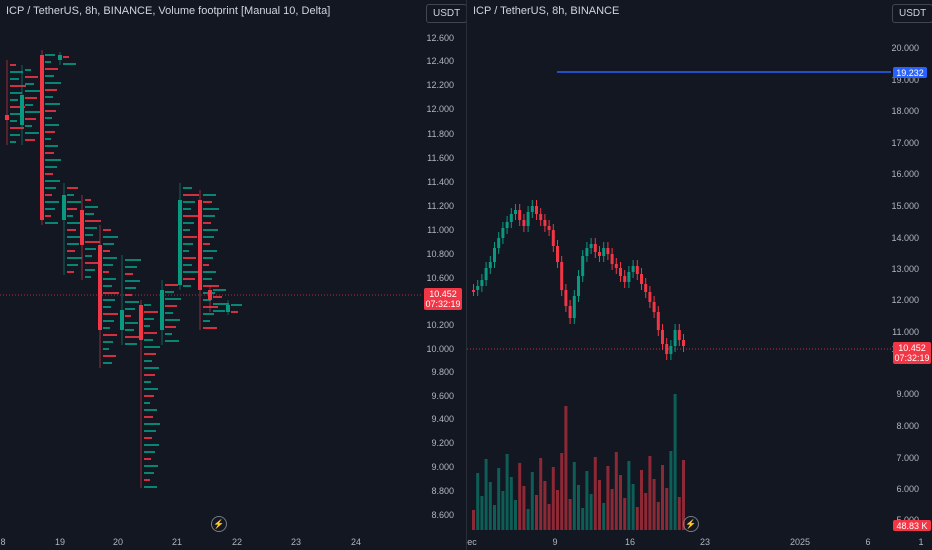 The height and width of the screenshot is (550, 932). I want to click on price-axis-label: 18.000, so click(905, 111).